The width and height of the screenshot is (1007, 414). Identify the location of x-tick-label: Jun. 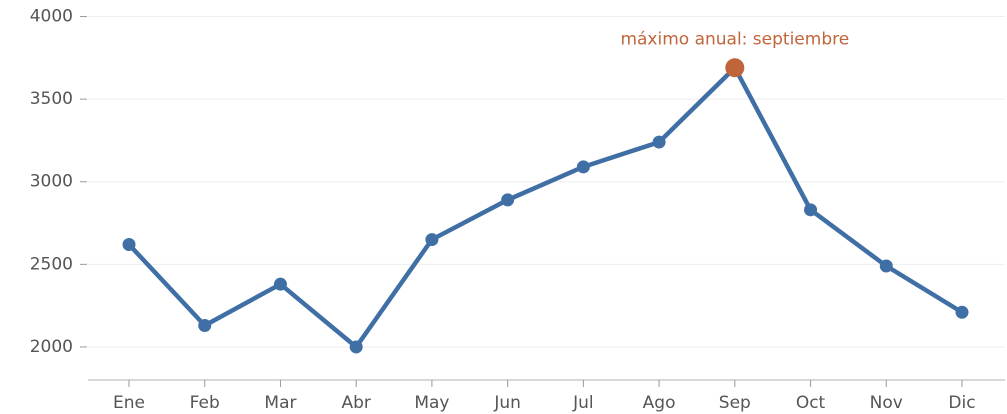
(507, 403).